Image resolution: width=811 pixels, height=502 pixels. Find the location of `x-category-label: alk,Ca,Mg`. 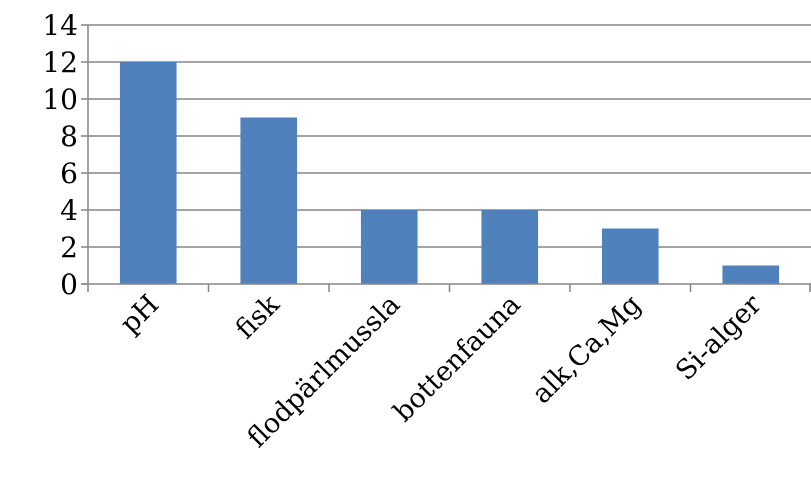

x-category-label: alk,Ca,Mg is located at coordinates (586, 349).